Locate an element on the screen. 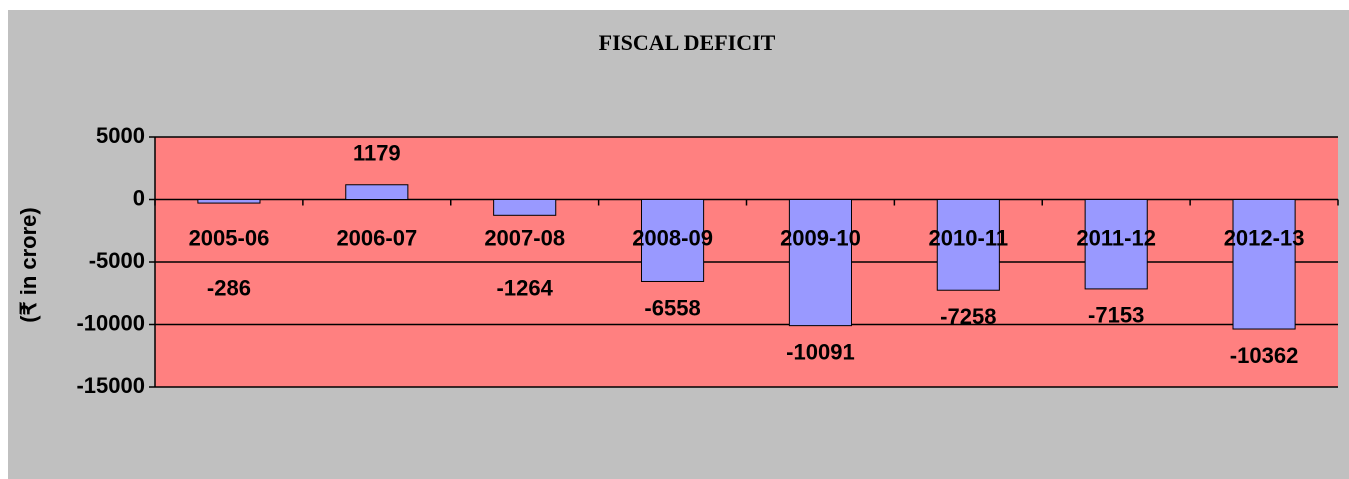  data-label: -1264 is located at coordinates (525, 287).